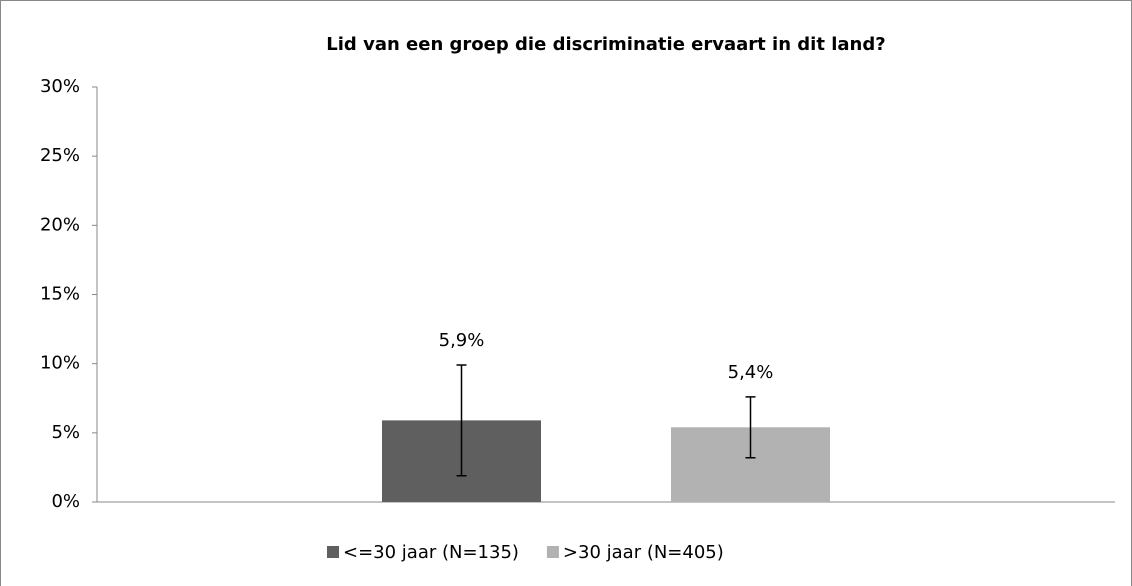 The image size is (1132, 586). Describe the element at coordinates (65, 432) in the screenshot. I see `y-tick-label: 5%` at that location.